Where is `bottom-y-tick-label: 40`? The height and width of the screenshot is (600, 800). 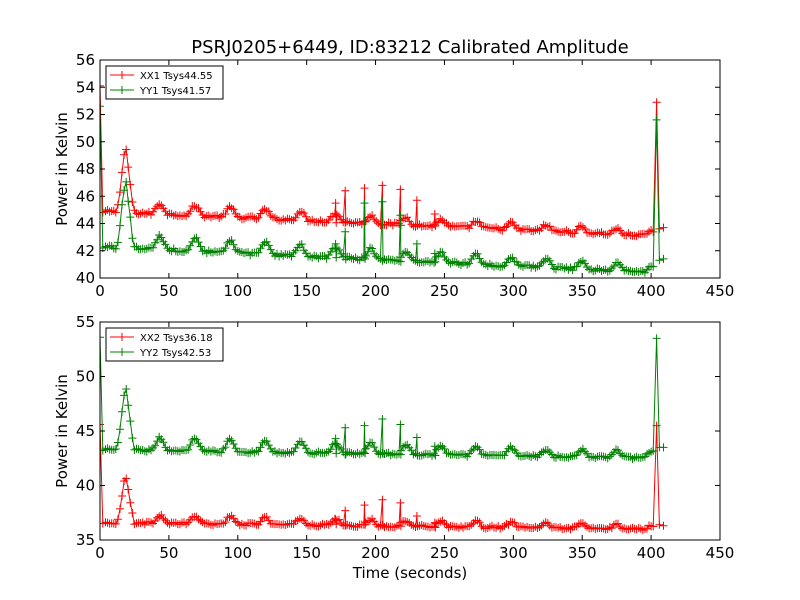 bottom-y-tick-label: 40 is located at coordinates (85, 486).